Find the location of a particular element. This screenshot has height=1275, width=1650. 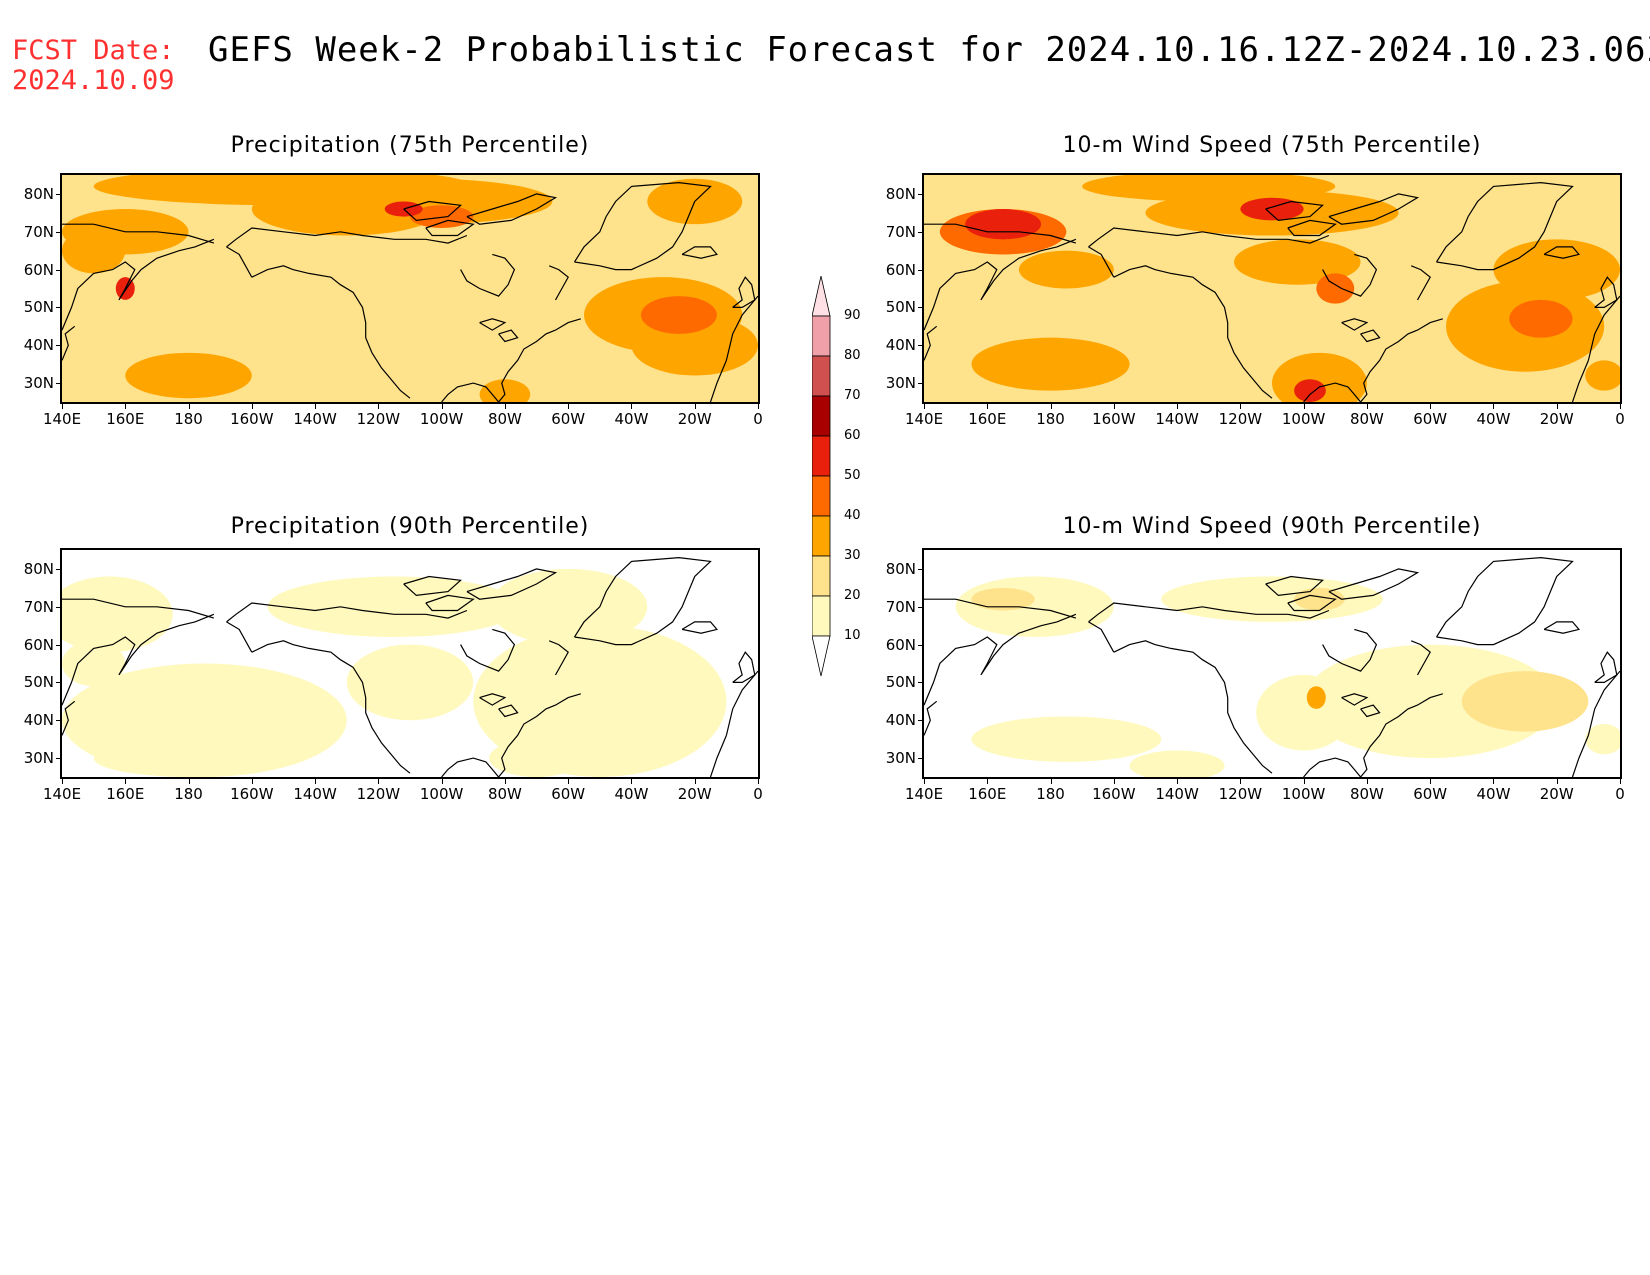

lat-label: 40N is located at coordinates (900, 720).